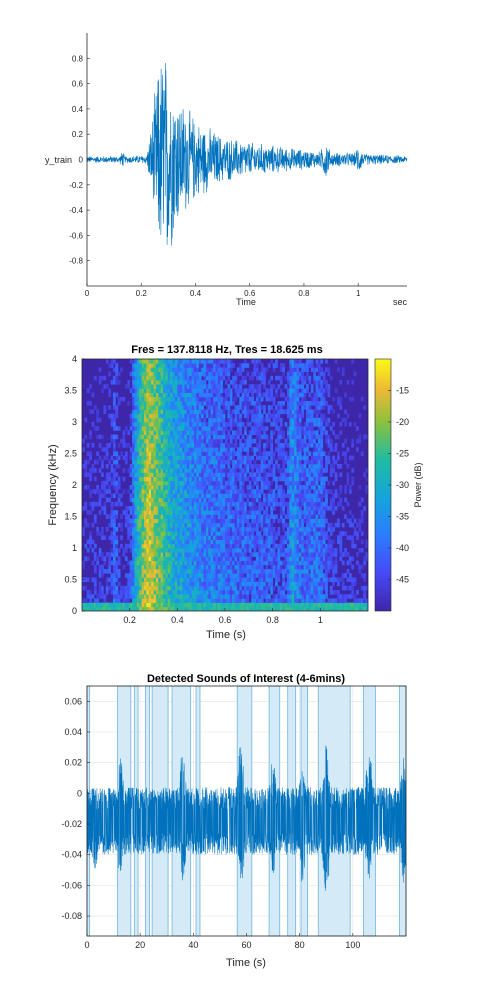  What do you see at coordinates (225, 485) in the screenshot?
I see `spectrogram-cells` at bounding box center [225, 485].